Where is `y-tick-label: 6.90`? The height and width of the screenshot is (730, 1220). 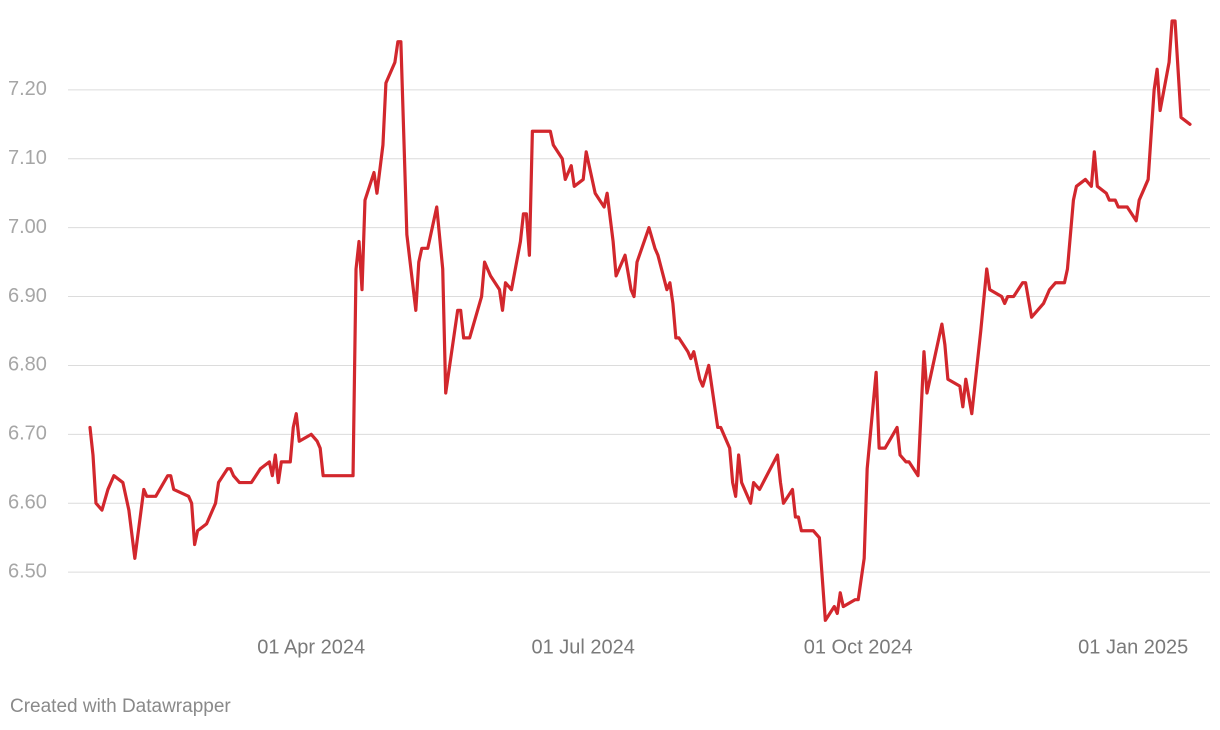
y-tick-label: 6.90 is located at coordinates (27, 296).